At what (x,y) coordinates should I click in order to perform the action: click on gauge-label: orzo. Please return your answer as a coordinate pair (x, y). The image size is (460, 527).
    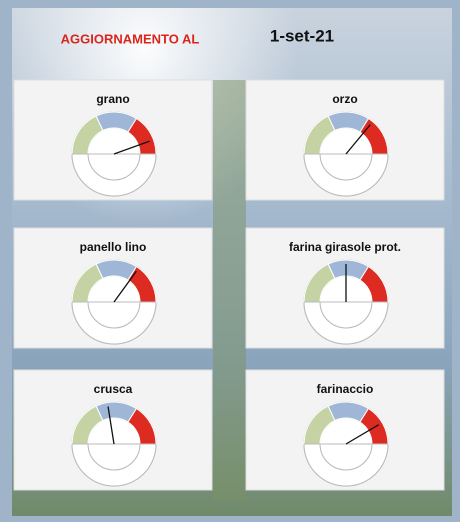
    Looking at the image, I should click on (344, 99).